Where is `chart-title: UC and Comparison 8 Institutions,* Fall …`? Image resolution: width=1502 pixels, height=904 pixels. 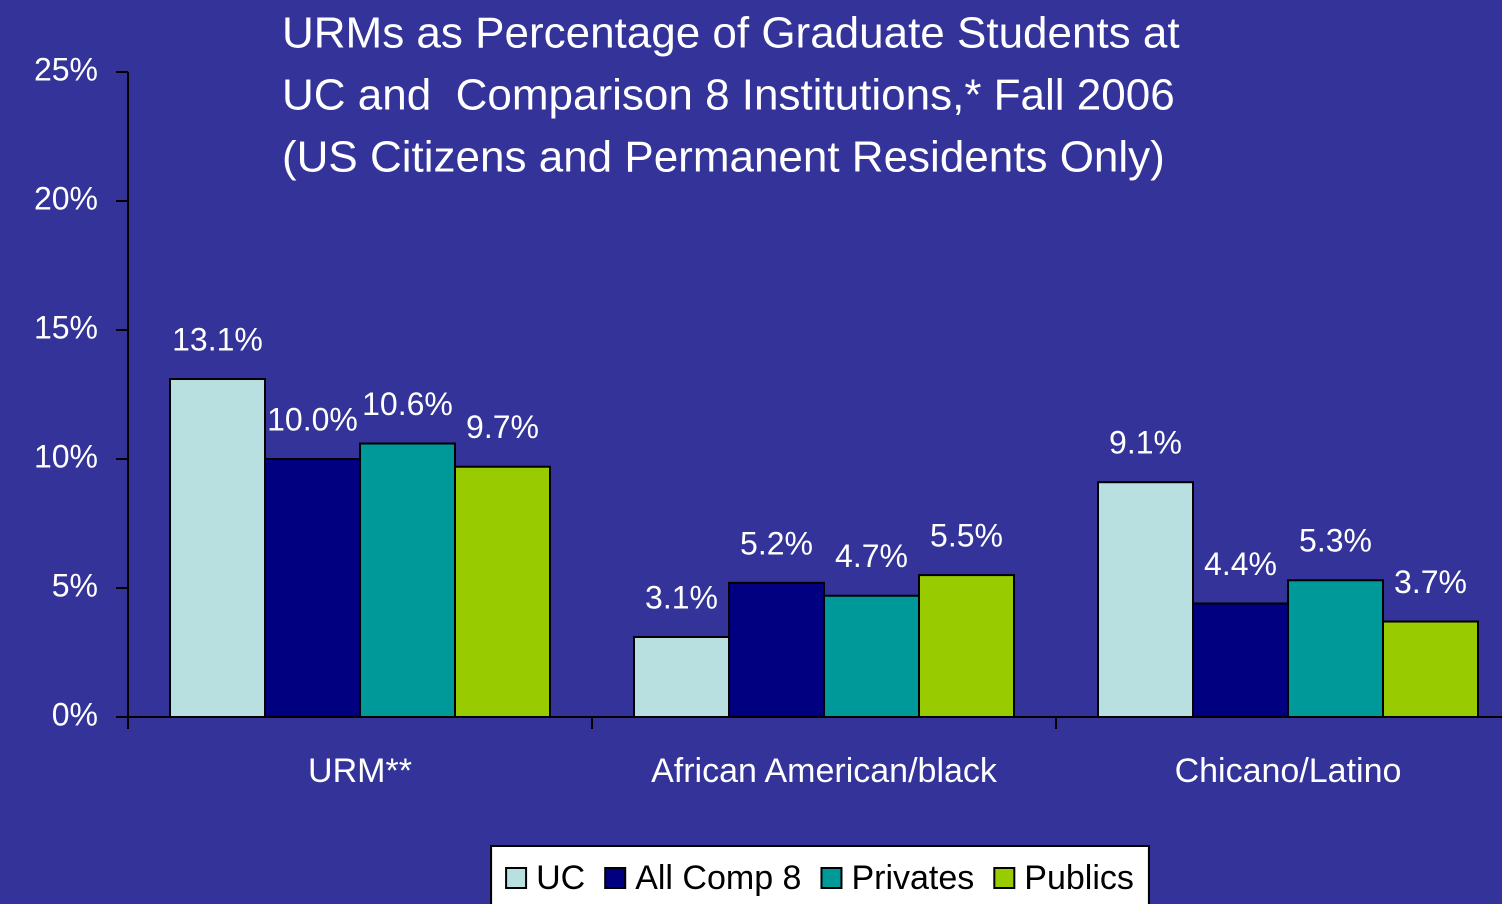 chart-title: UC and Comparison 8 Institutions,* Fall … is located at coordinates (728, 95).